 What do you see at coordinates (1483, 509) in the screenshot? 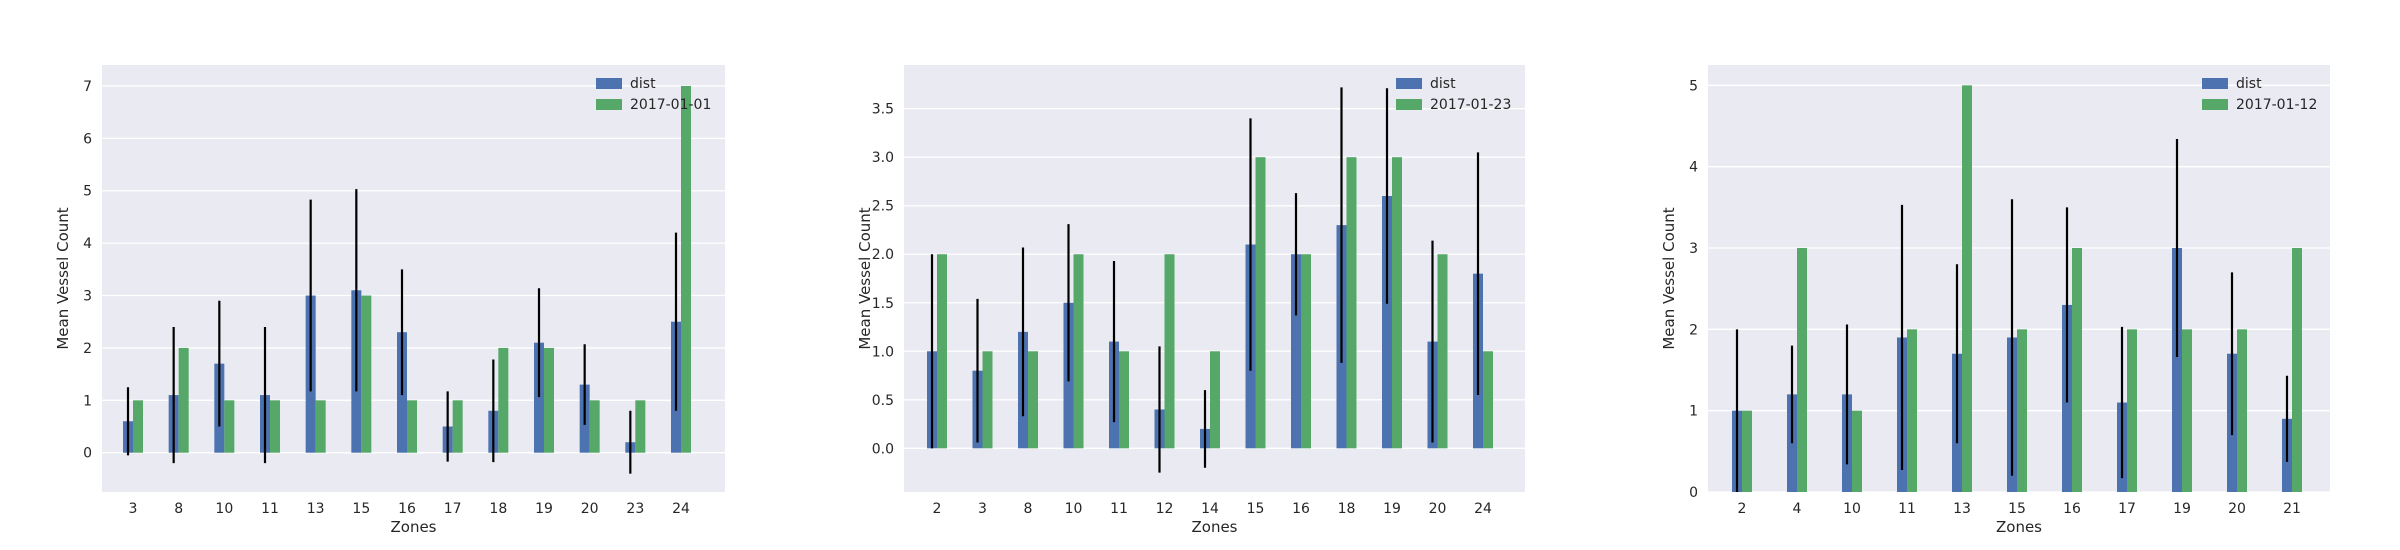
I see `x-tick-label: 24` at bounding box center [1483, 509].